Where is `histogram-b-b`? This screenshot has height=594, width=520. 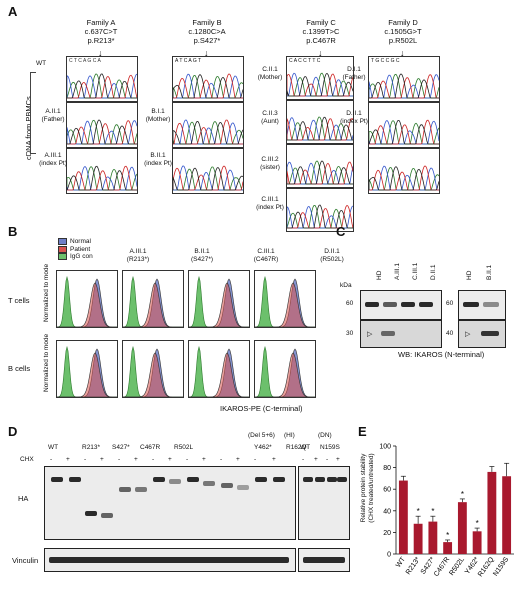 histogram-b-b is located at coordinates (153, 369).